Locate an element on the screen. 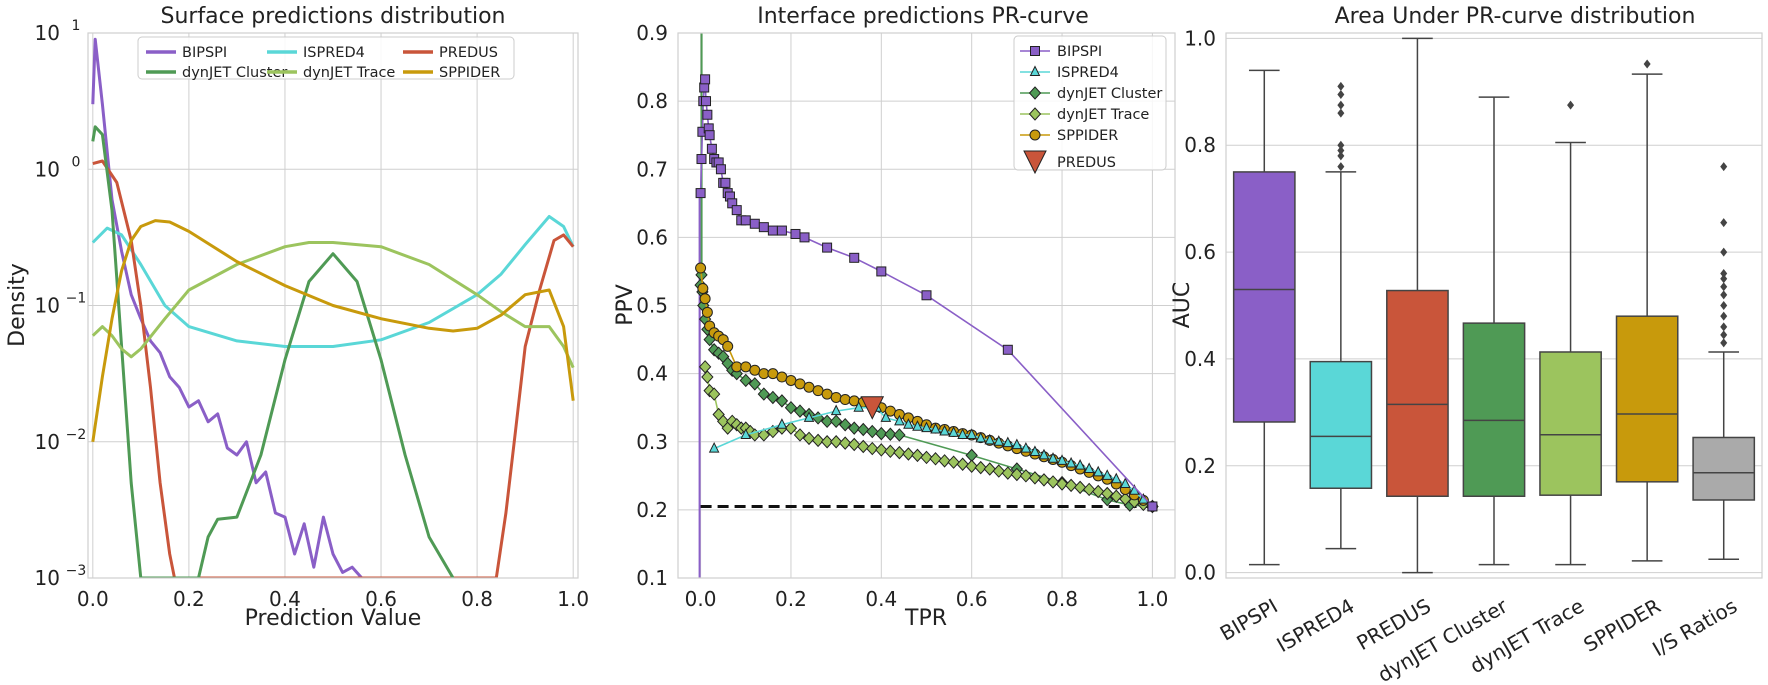 Image resolution: width=1768 pixels, height=685 pixels. pr-y-tick-label: 0.8 is located at coordinates (652, 101).